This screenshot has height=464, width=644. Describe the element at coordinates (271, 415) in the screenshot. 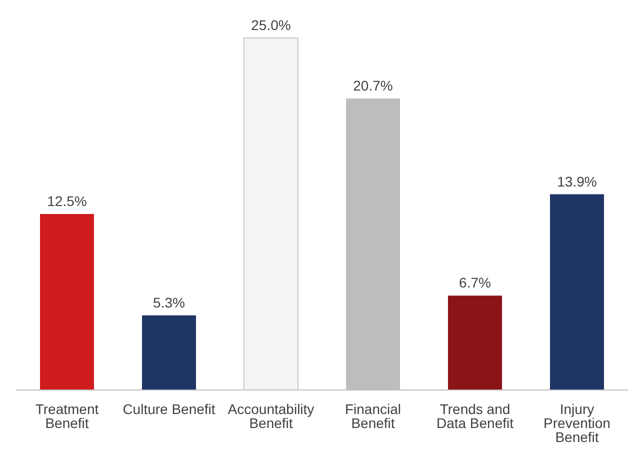

I see `x-tick-label: Accountability Benefit` at that location.